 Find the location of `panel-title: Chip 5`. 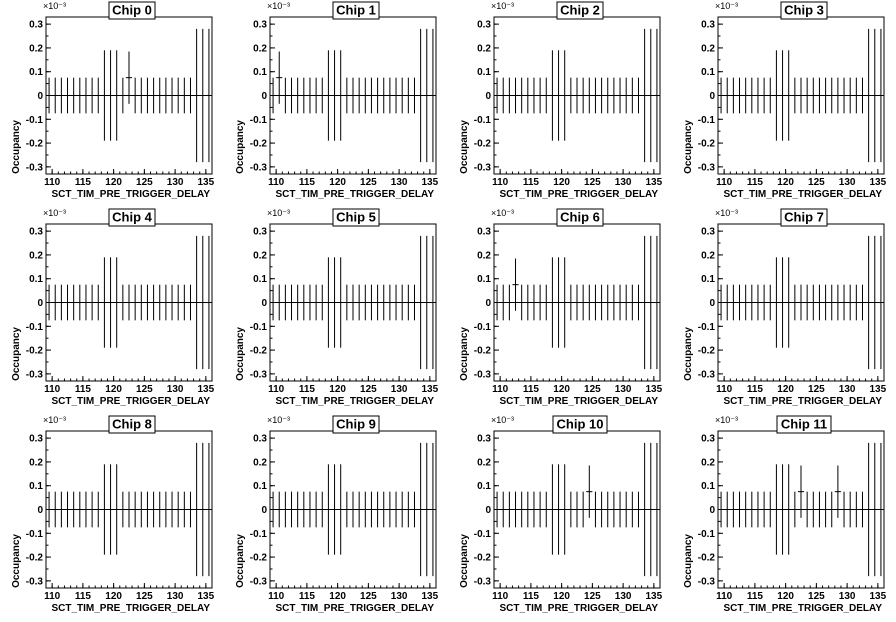

panel-title: Chip 5 is located at coordinates (356, 217).